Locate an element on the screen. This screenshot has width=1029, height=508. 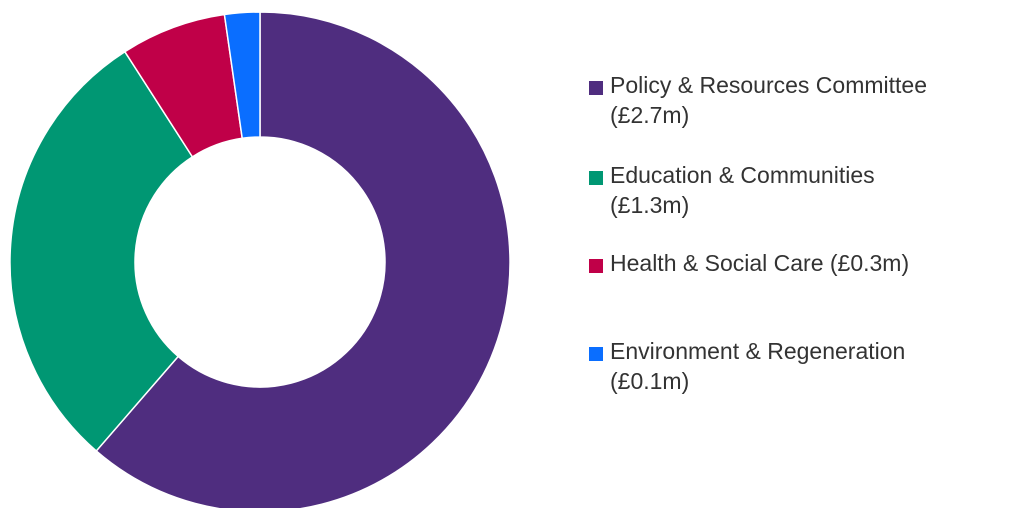
legend-label-education-communities: Education & Communities (£1.3m) is located at coordinates (742, 190).